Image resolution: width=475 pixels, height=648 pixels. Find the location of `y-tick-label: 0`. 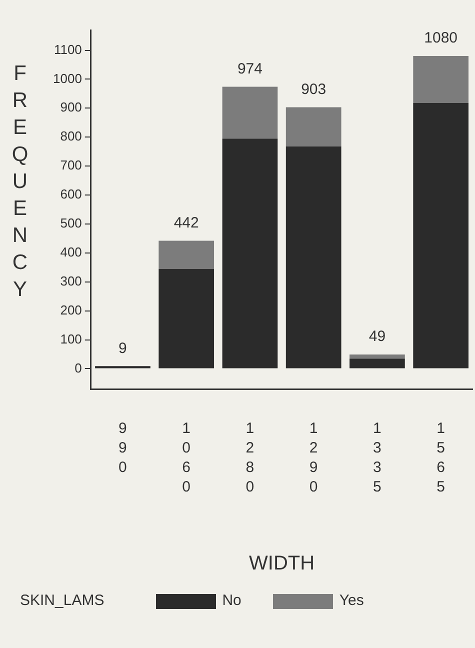

y-tick-label: 0 is located at coordinates (78, 368).